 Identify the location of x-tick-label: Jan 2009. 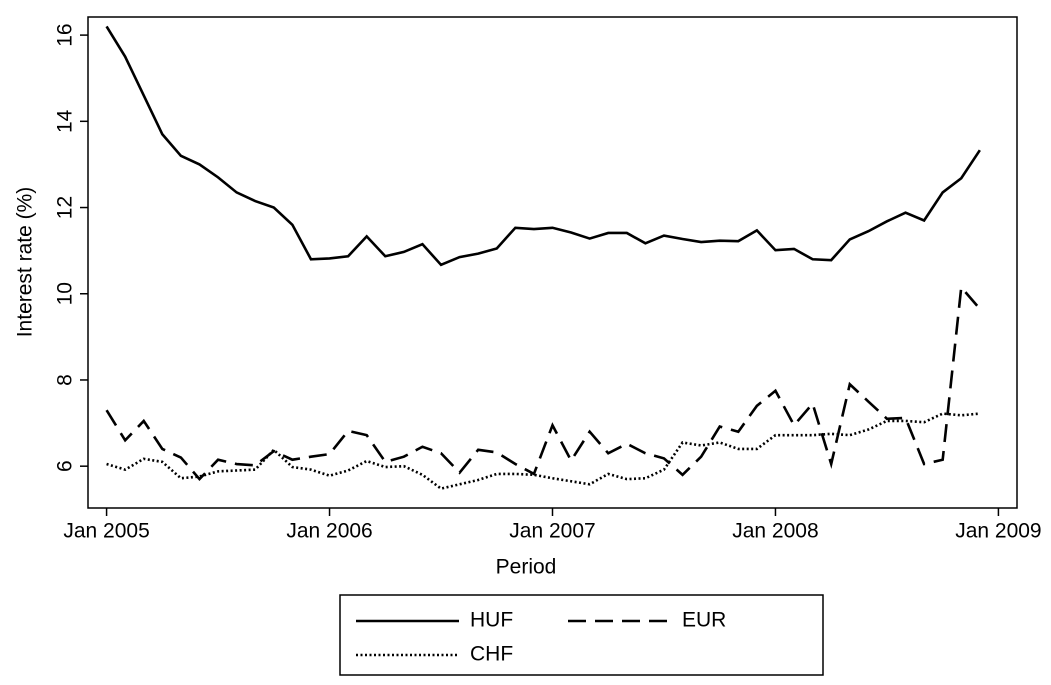
(998, 531).